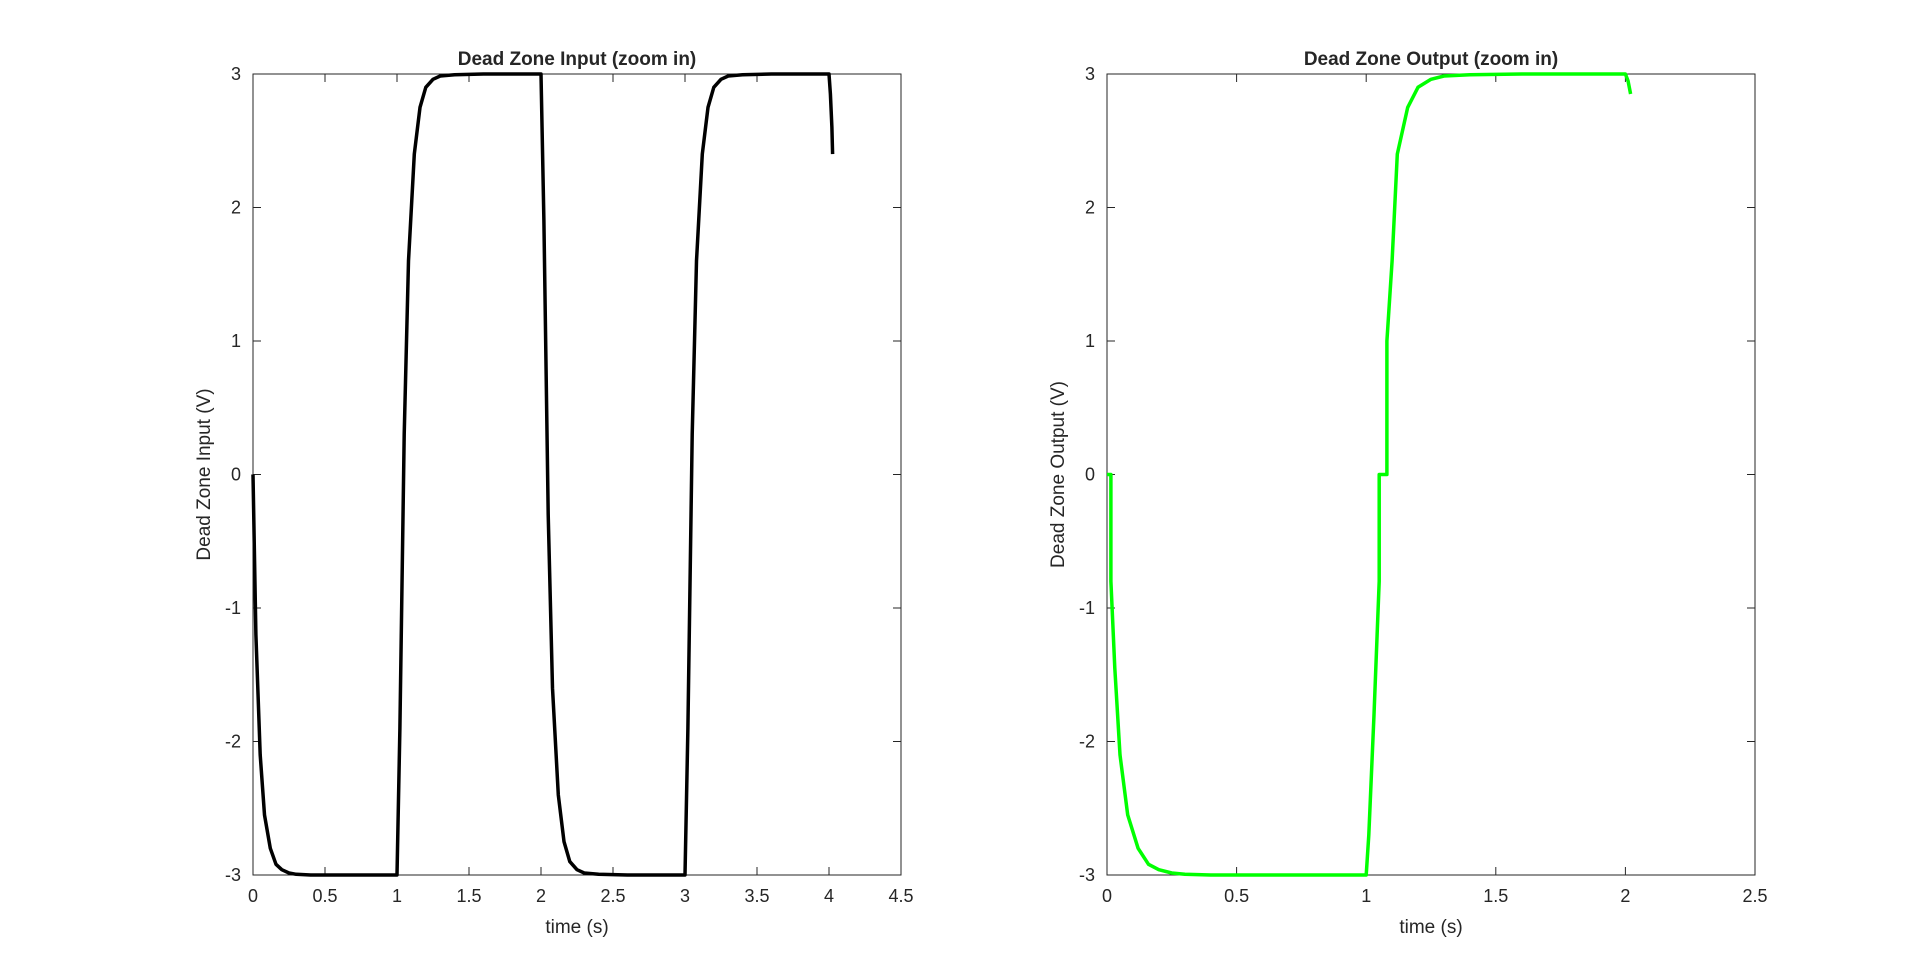 Image resolution: width=1920 pixels, height=971 pixels. What do you see at coordinates (756, 896) in the screenshot?
I see `input-chart-x-tick-label: 3.5` at bounding box center [756, 896].